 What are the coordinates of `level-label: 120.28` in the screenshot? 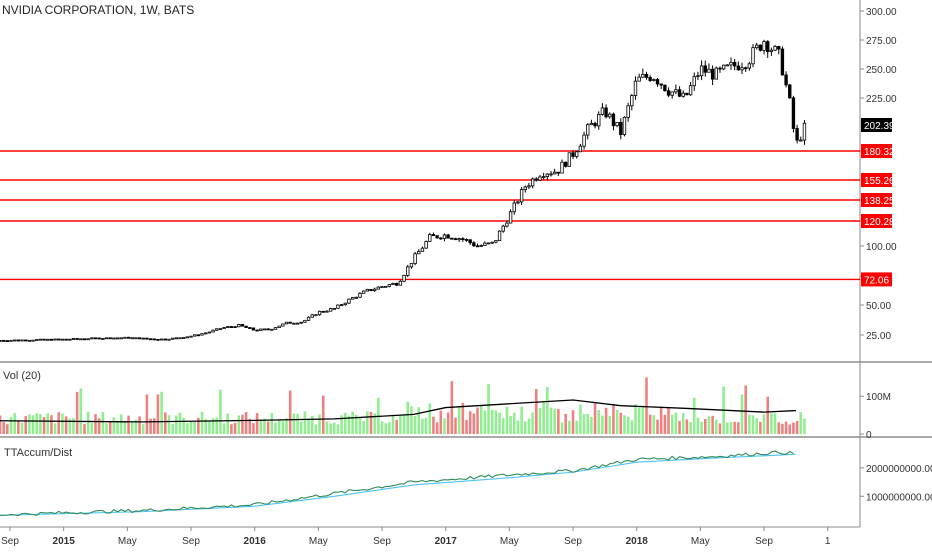 It's located at (879, 222).